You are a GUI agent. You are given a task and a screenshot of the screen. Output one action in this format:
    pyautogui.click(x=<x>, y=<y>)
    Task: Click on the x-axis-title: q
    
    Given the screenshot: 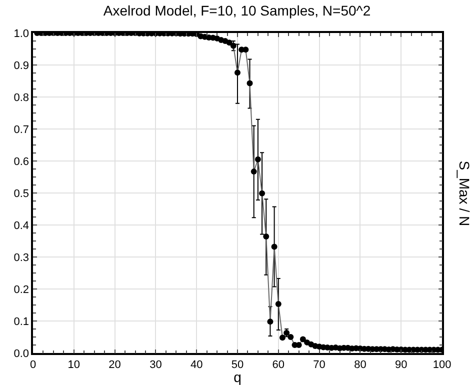 What is the action you would take?
    pyautogui.click(x=238, y=377)
    